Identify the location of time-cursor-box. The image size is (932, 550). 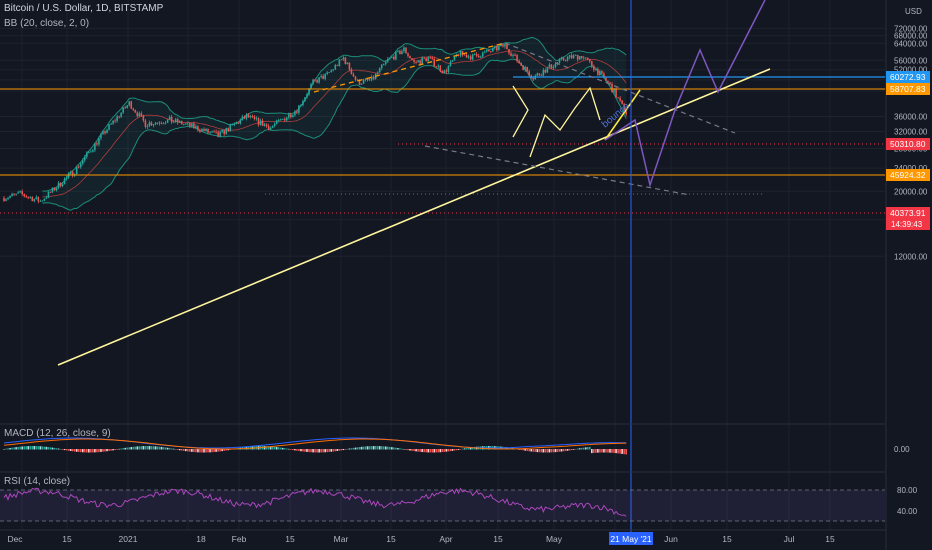
(631, 538).